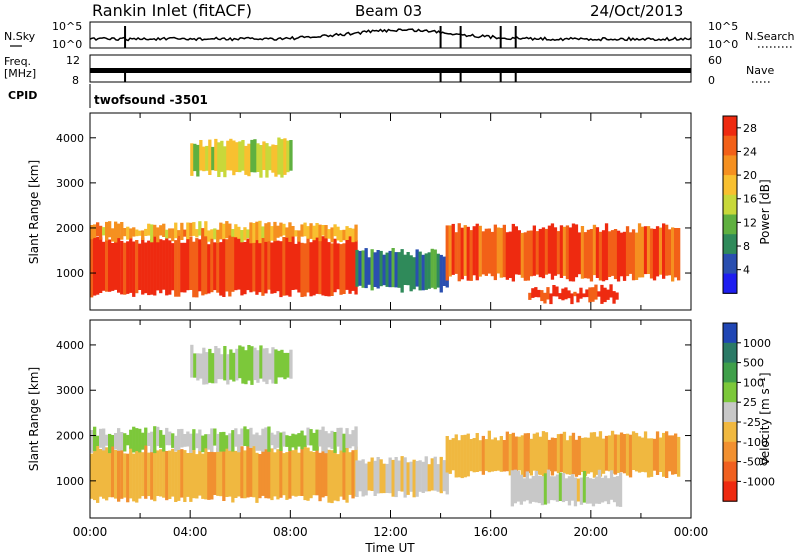  I want to click on x-tick-label: 20:00, so click(591, 532).